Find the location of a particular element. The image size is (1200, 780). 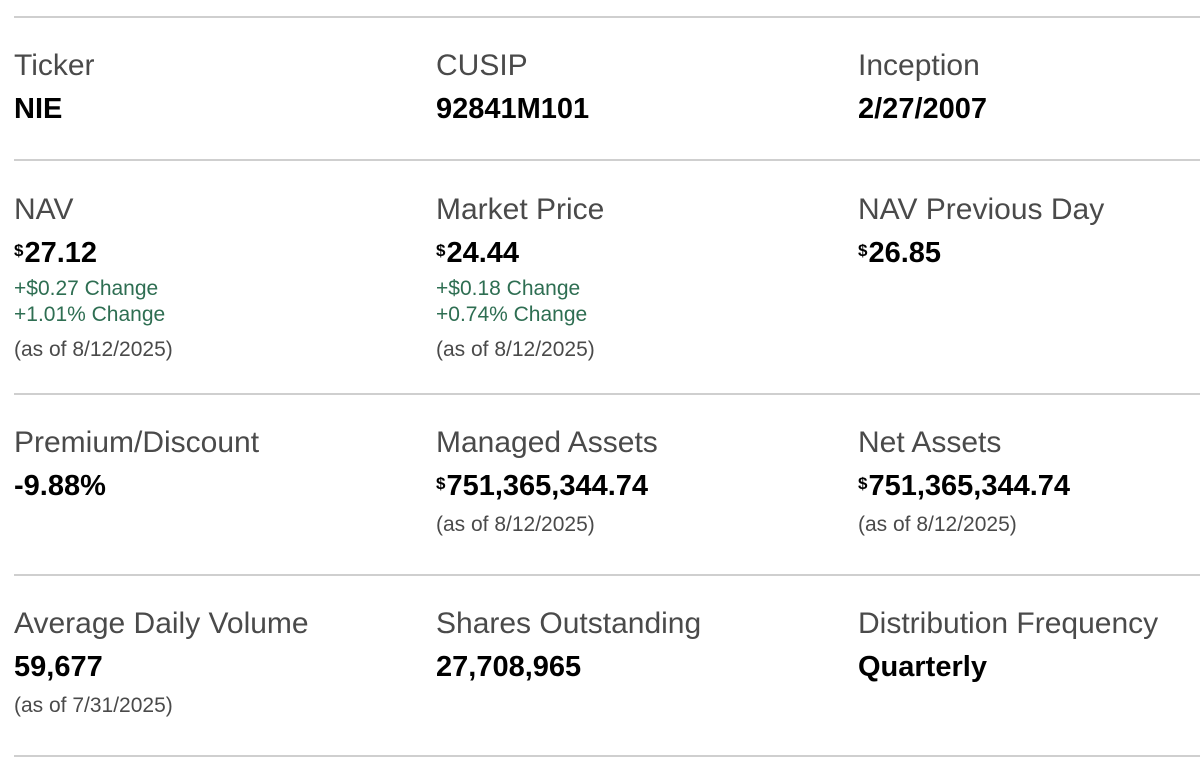

premium-discount-value: -9.88% is located at coordinates (60, 486).